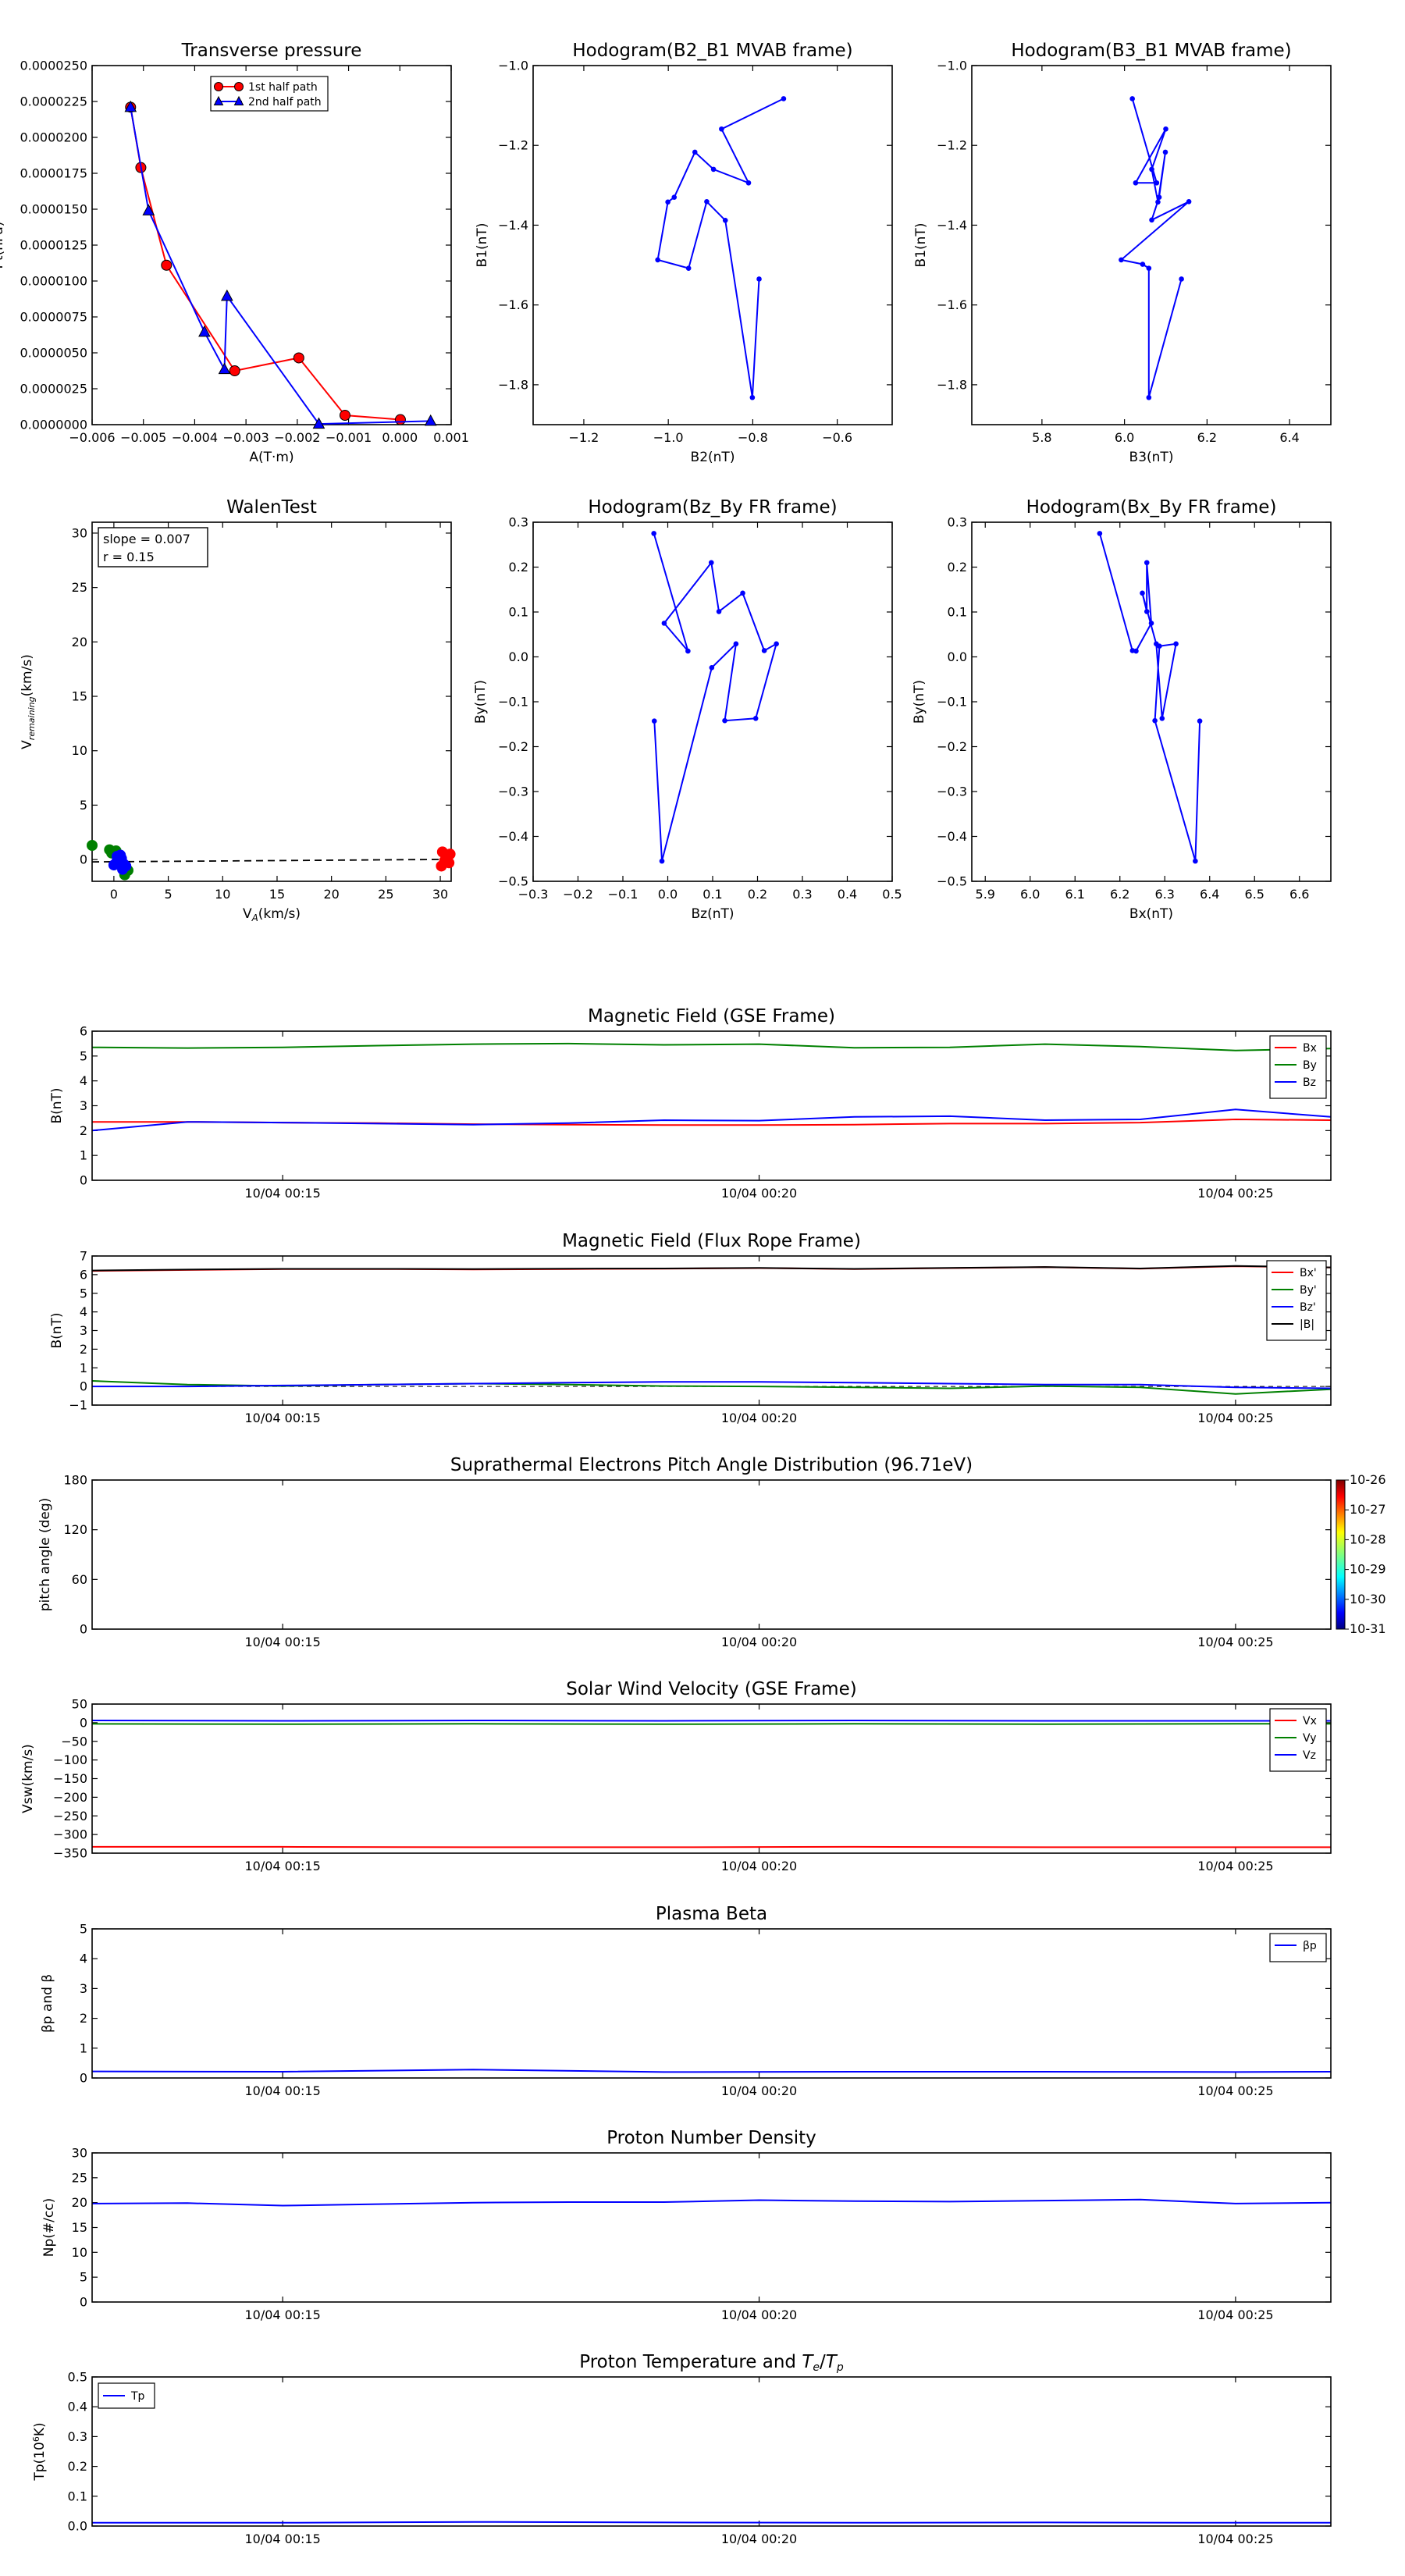 Image resolution: width=1405 pixels, height=2576 pixels. What do you see at coordinates (195, 437) in the screenshot?
I see `x-tick-label: −0.004` at bounding box center [195, 437].